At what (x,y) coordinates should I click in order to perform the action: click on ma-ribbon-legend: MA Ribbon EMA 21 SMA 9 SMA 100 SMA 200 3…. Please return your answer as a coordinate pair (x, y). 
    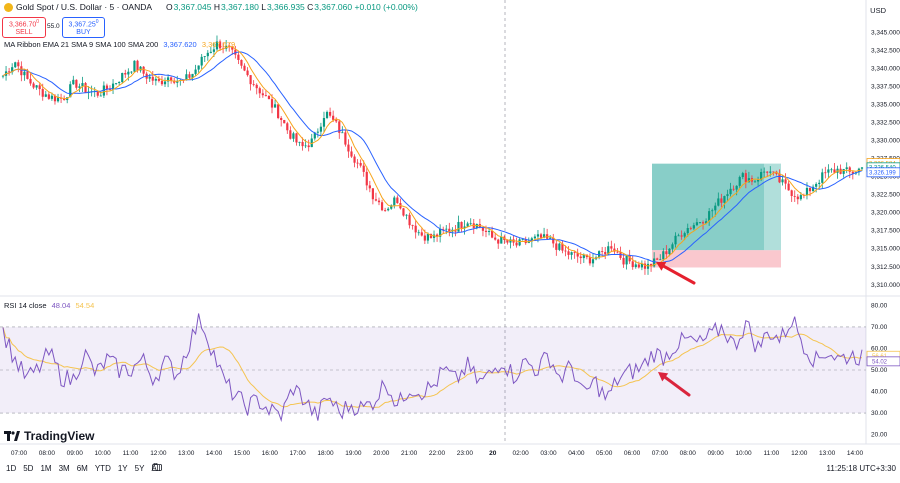
    Looking at the image, I should click on (119, 44).